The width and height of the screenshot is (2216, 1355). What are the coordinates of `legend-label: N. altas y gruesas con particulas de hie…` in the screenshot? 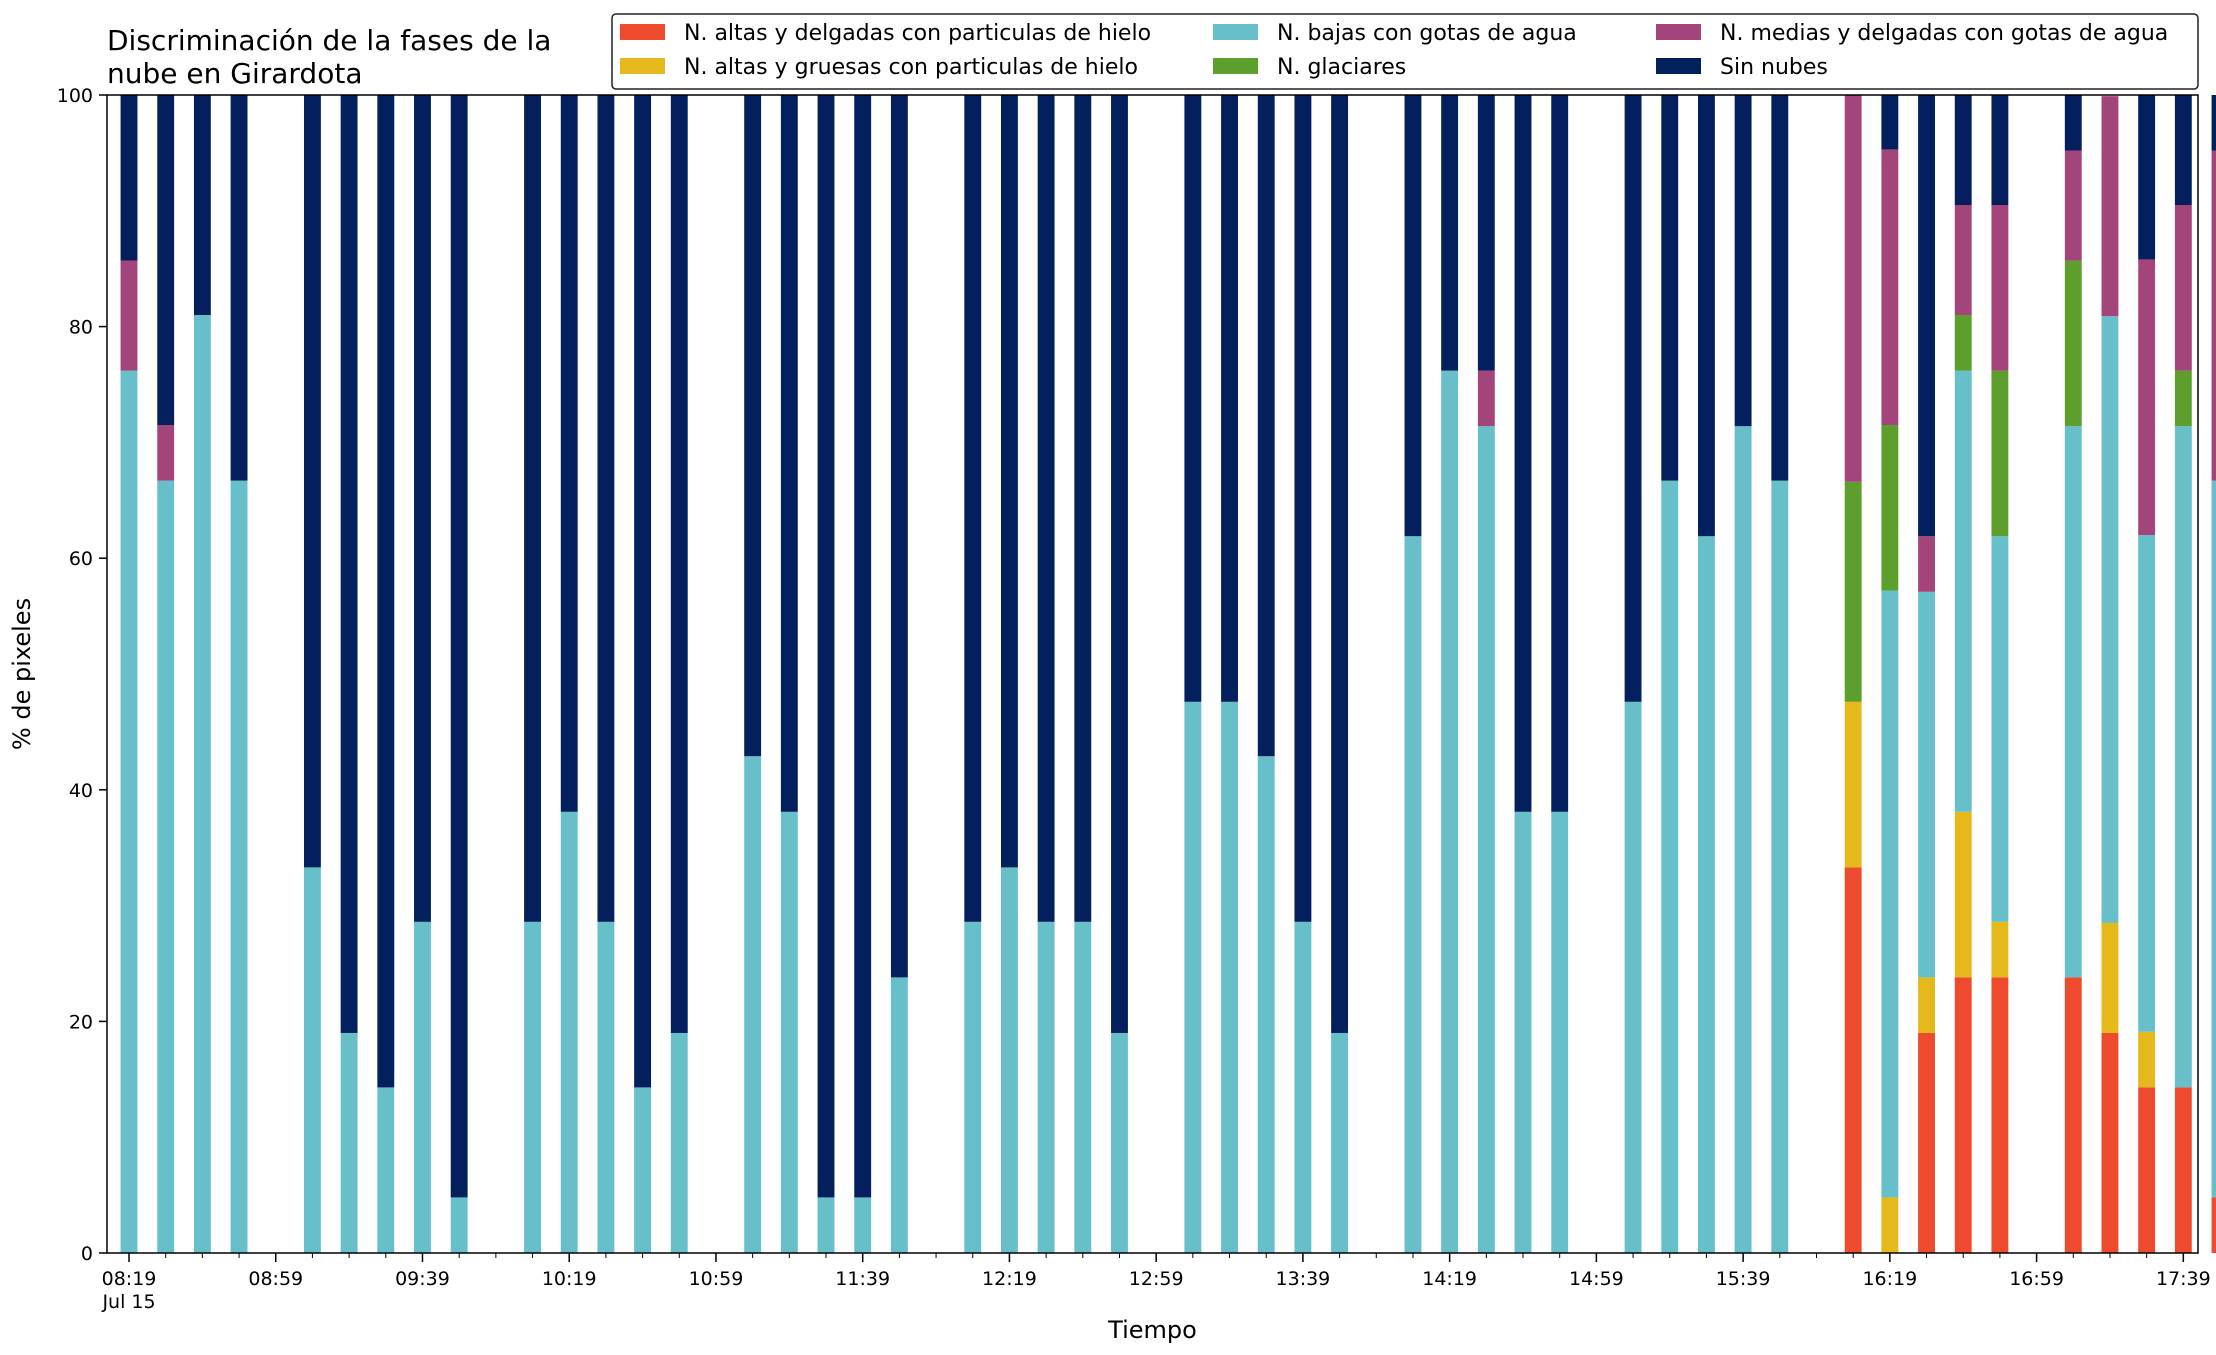 It's located at (911, 67).